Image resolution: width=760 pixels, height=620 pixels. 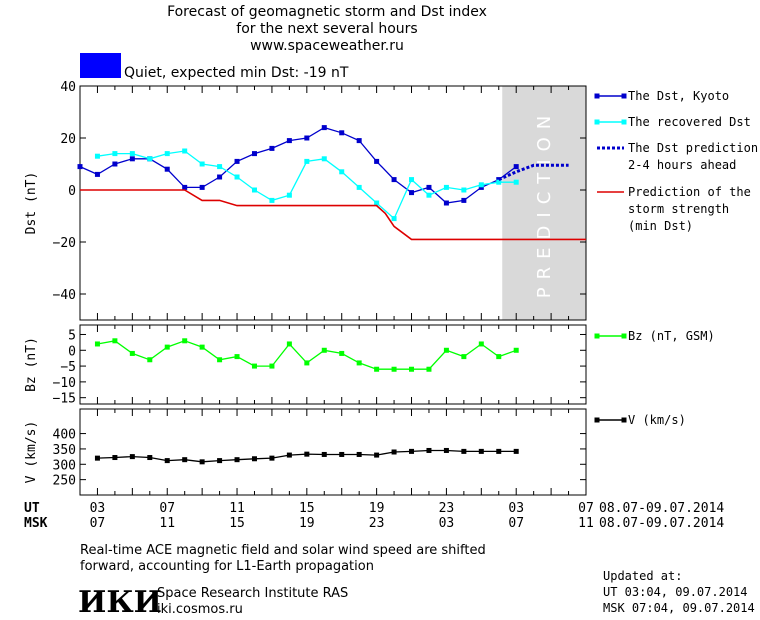 I want to click on svg-text: PREDICTION, so click(x=544, y=203).